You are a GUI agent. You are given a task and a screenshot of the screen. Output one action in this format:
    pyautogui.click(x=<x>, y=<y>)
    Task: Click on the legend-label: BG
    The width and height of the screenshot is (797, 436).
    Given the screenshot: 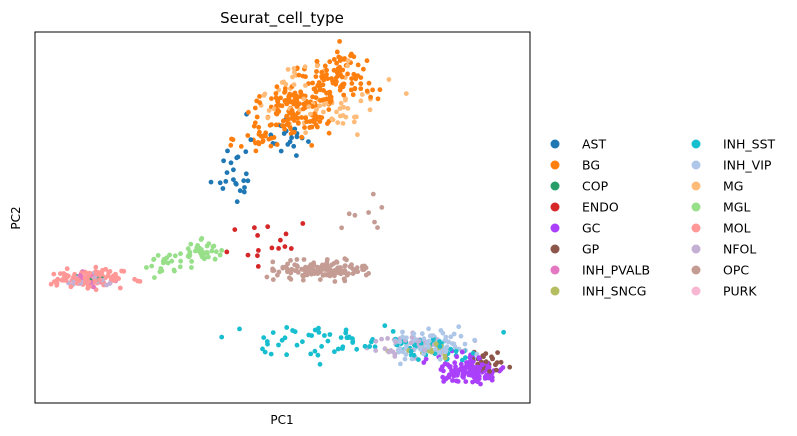 What is the action you would take?
    pyautogui.click(x=591, y=165)
    